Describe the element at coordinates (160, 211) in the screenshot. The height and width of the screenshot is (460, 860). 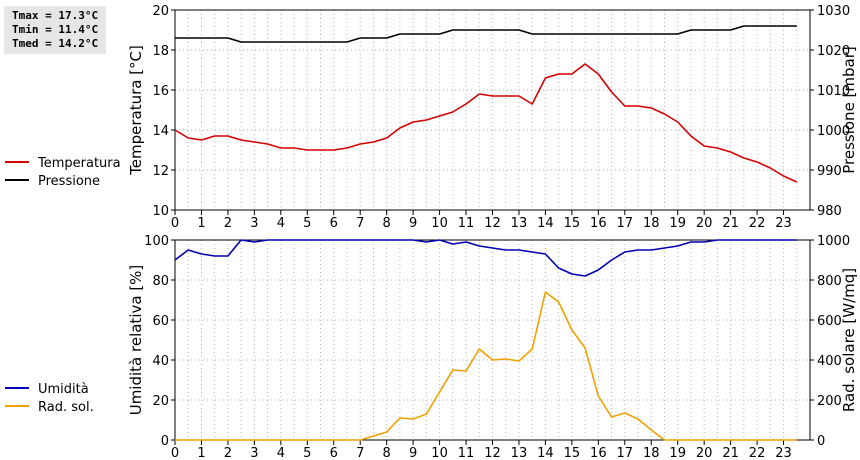
I see `y-tick-label: 10` at that location.